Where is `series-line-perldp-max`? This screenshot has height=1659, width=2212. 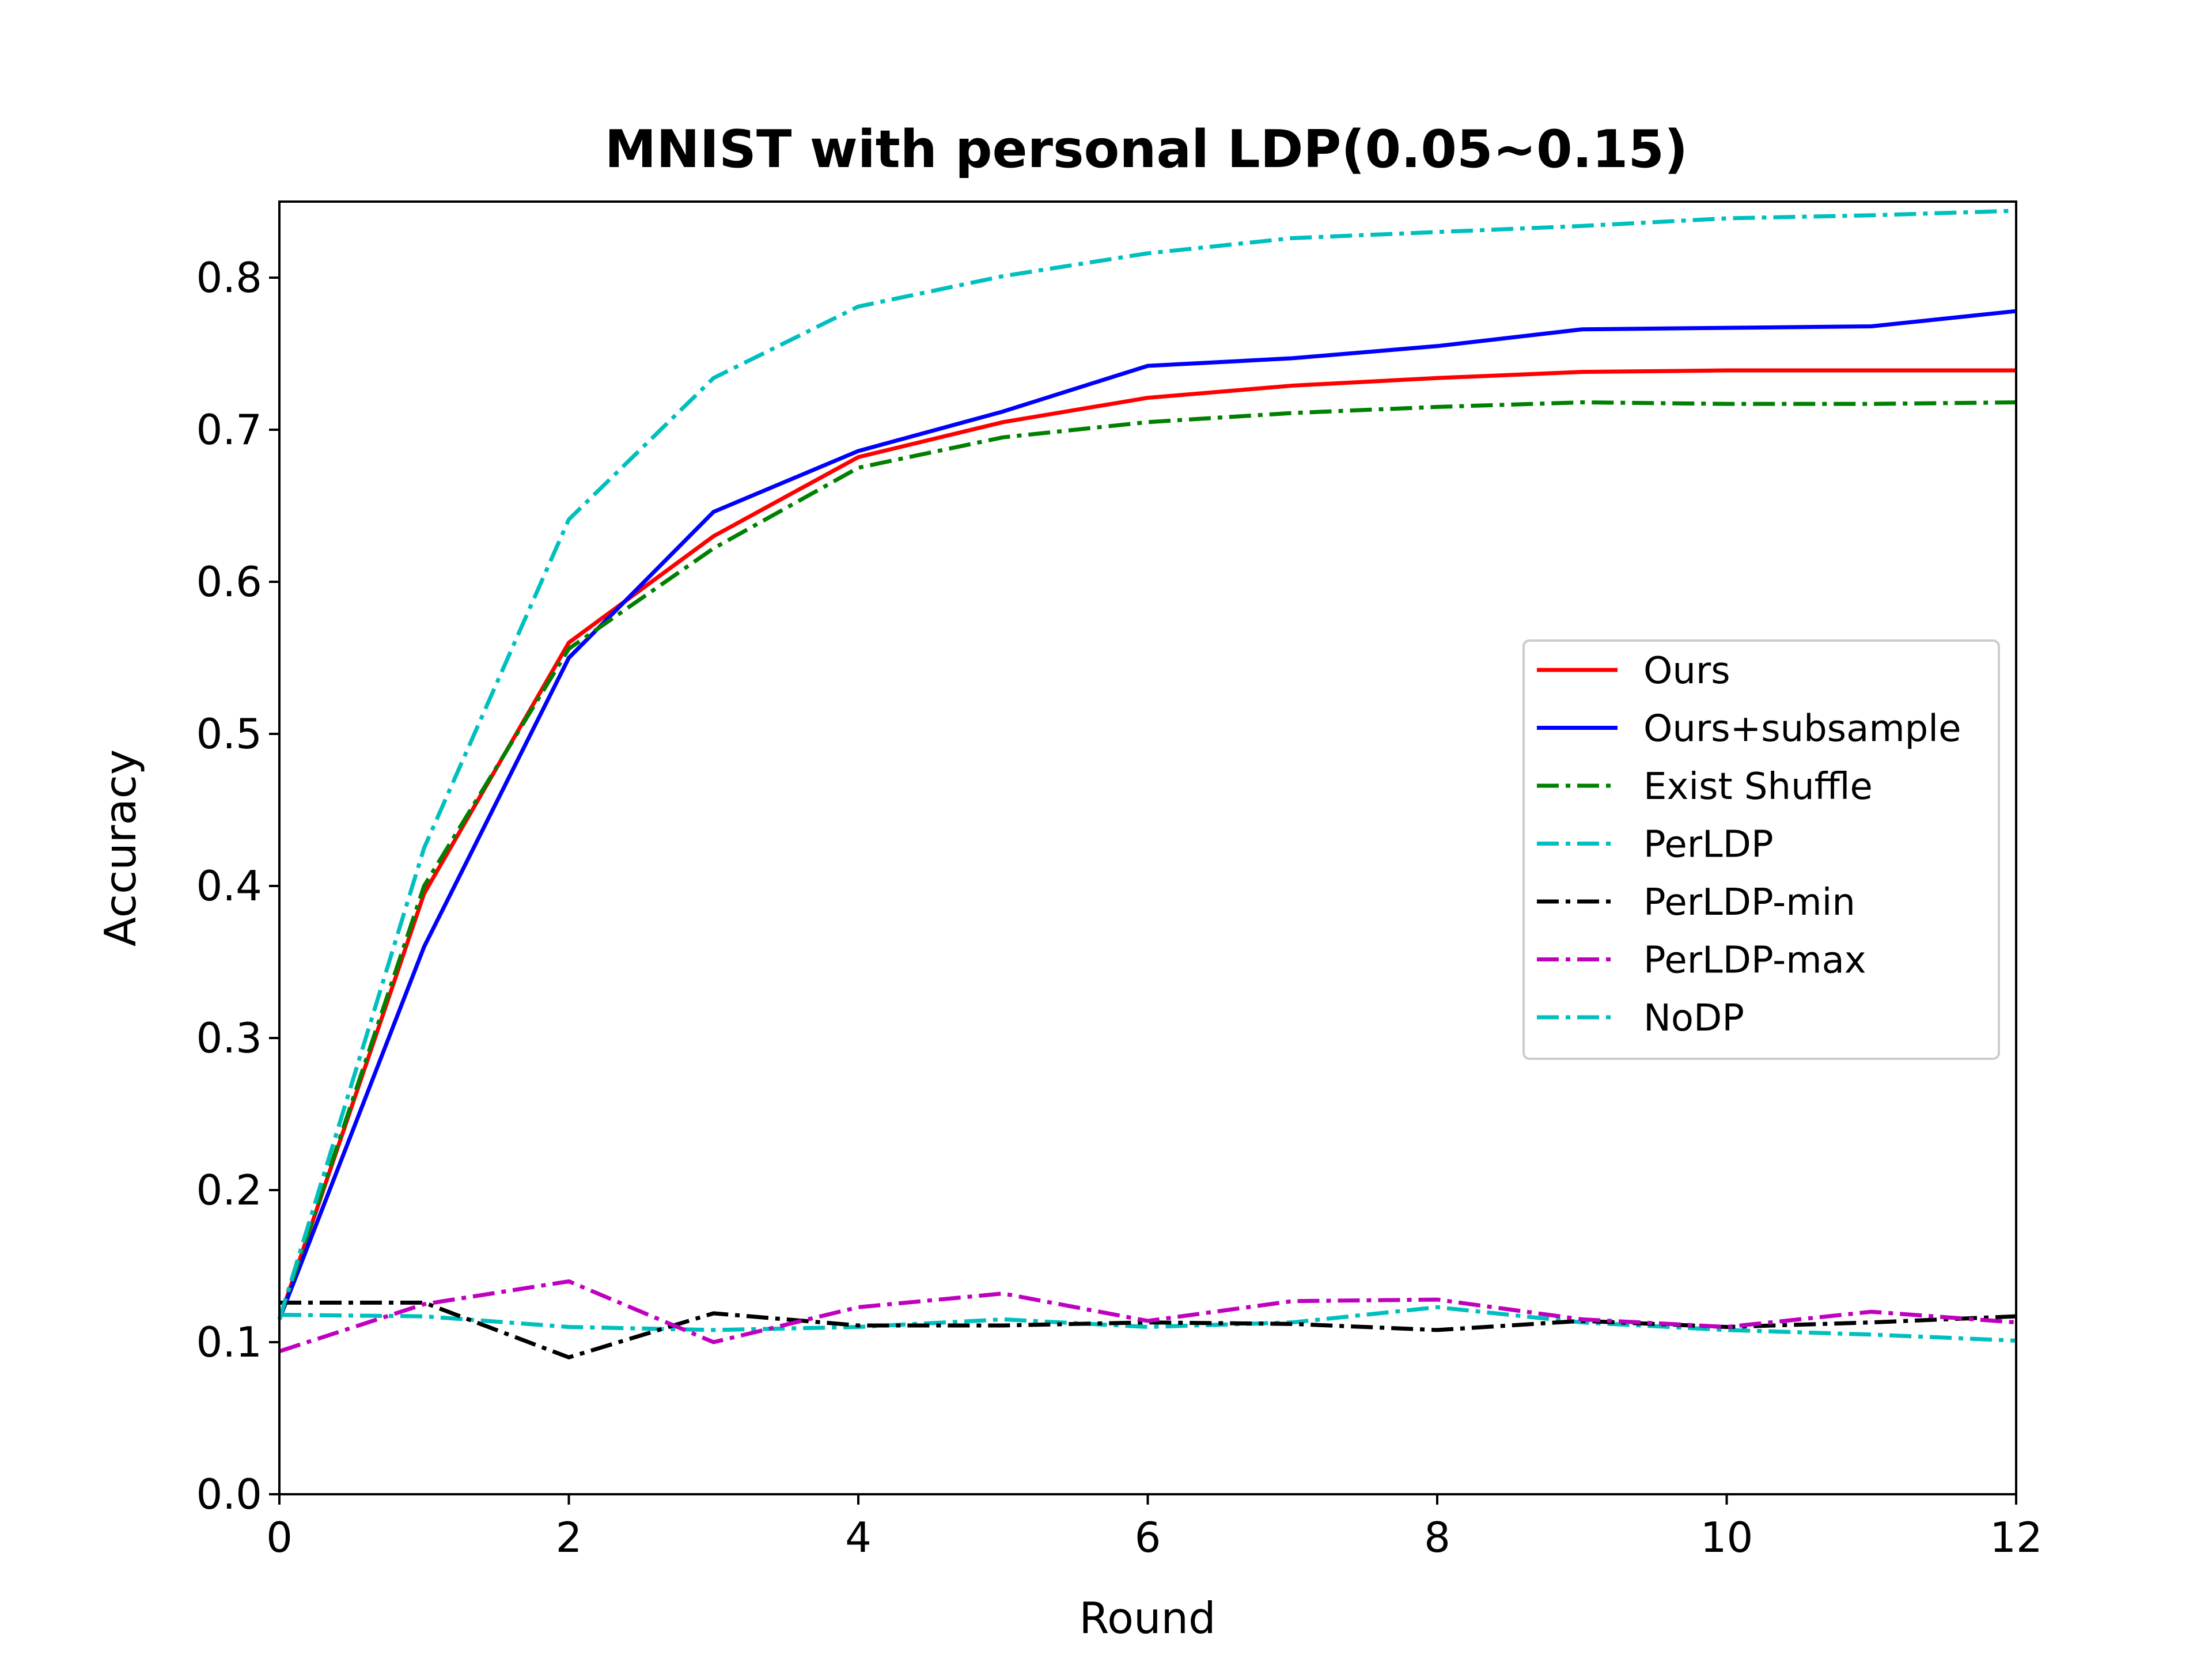 series-line-perldp-max is located at coordinates (1147, 1316).